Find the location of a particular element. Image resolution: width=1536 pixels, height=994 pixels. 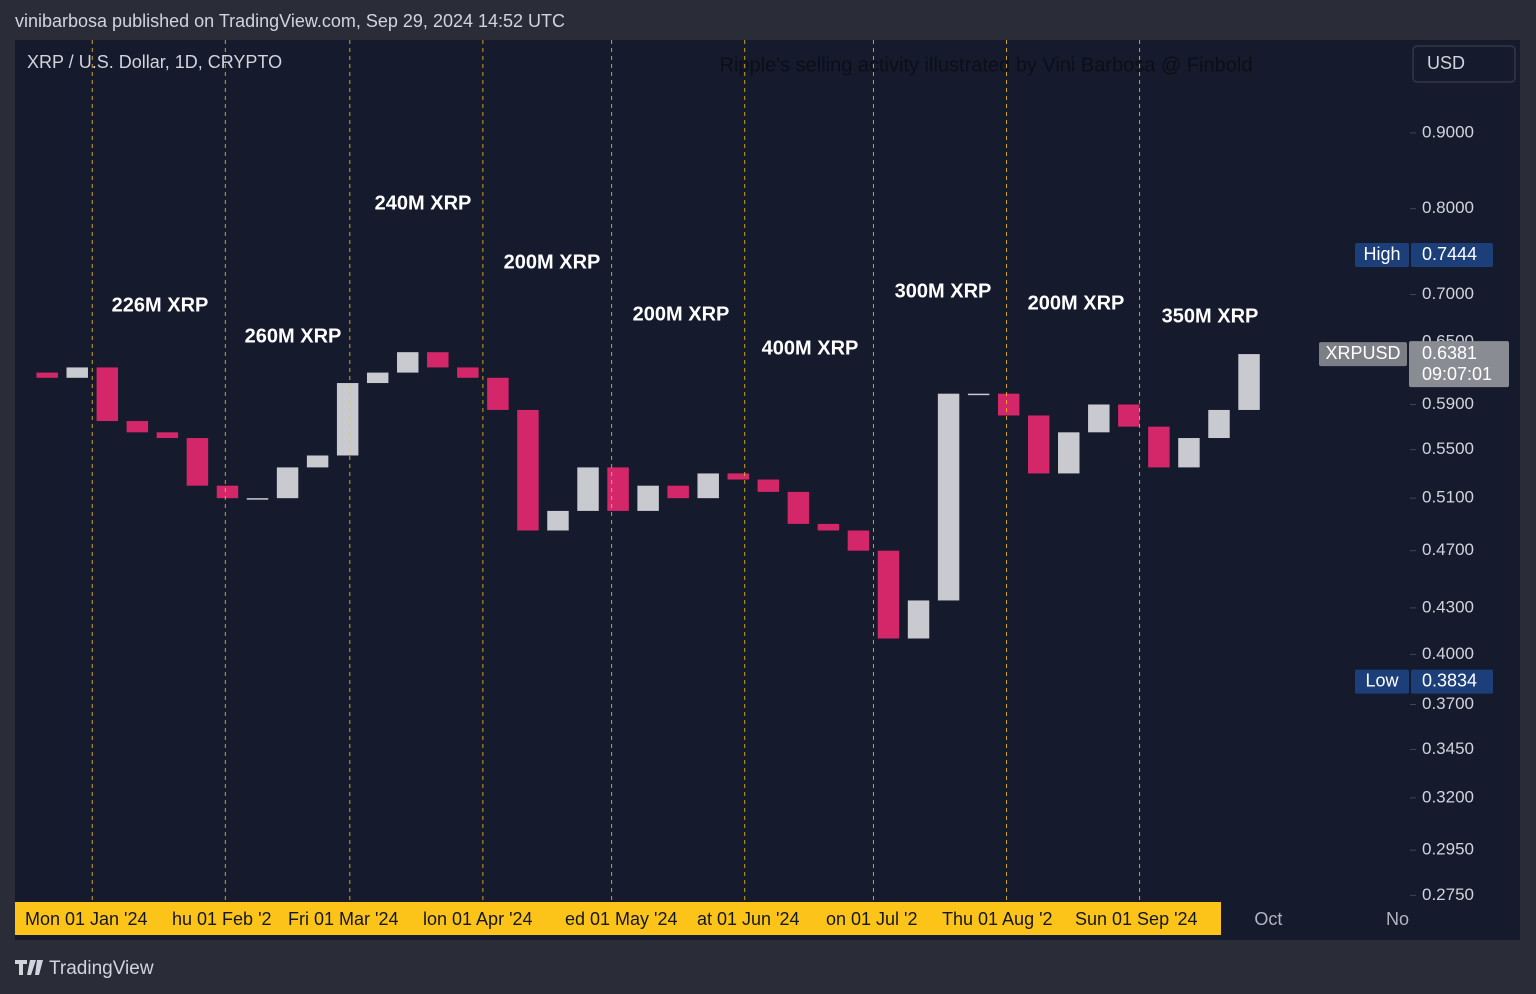

x-tick-label: Thu 01 Aug '2 is located at coordinates (997, 919).